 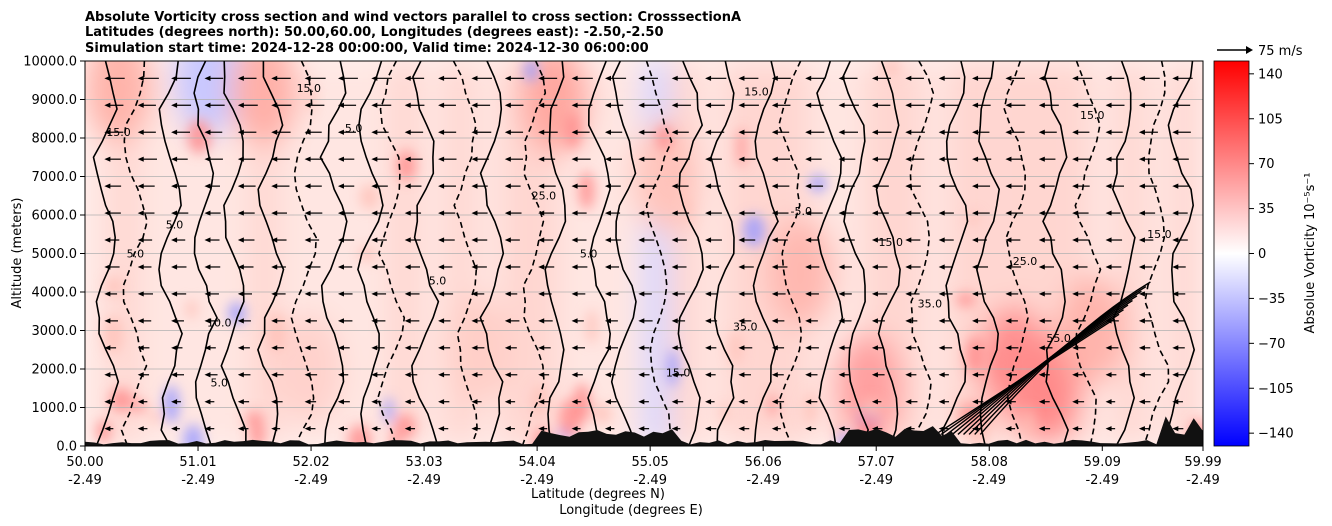 What do you see at coordinates (1249, 50) in the screenshot?
I see `quiver-key-arrowhead` at bounding box center [1249, 50].